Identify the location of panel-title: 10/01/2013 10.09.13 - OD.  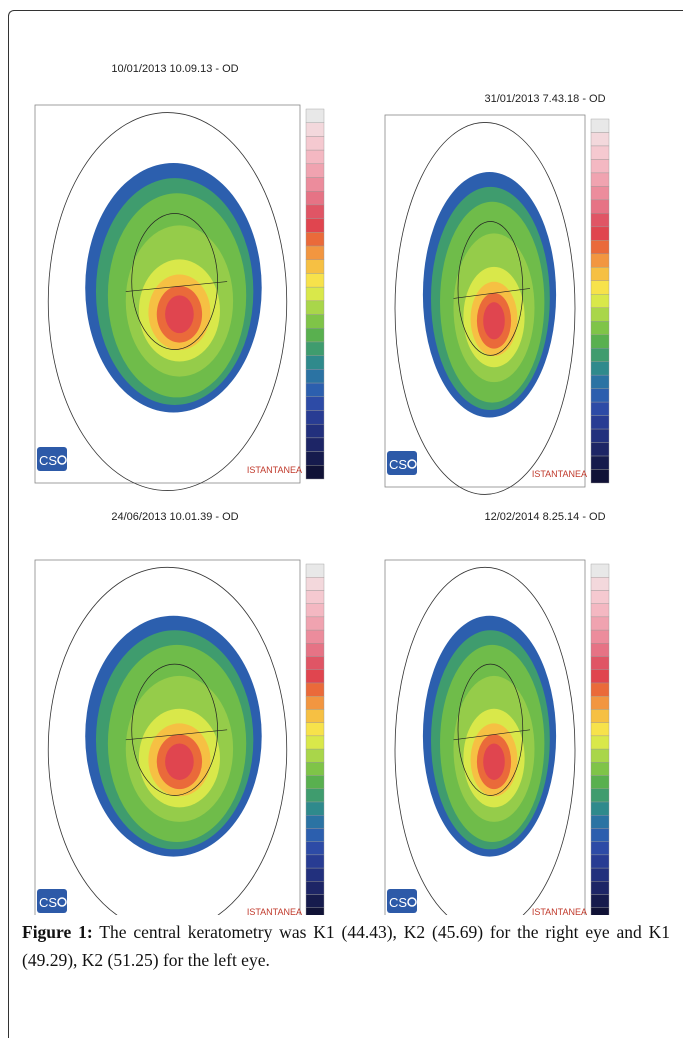
(174, 69).